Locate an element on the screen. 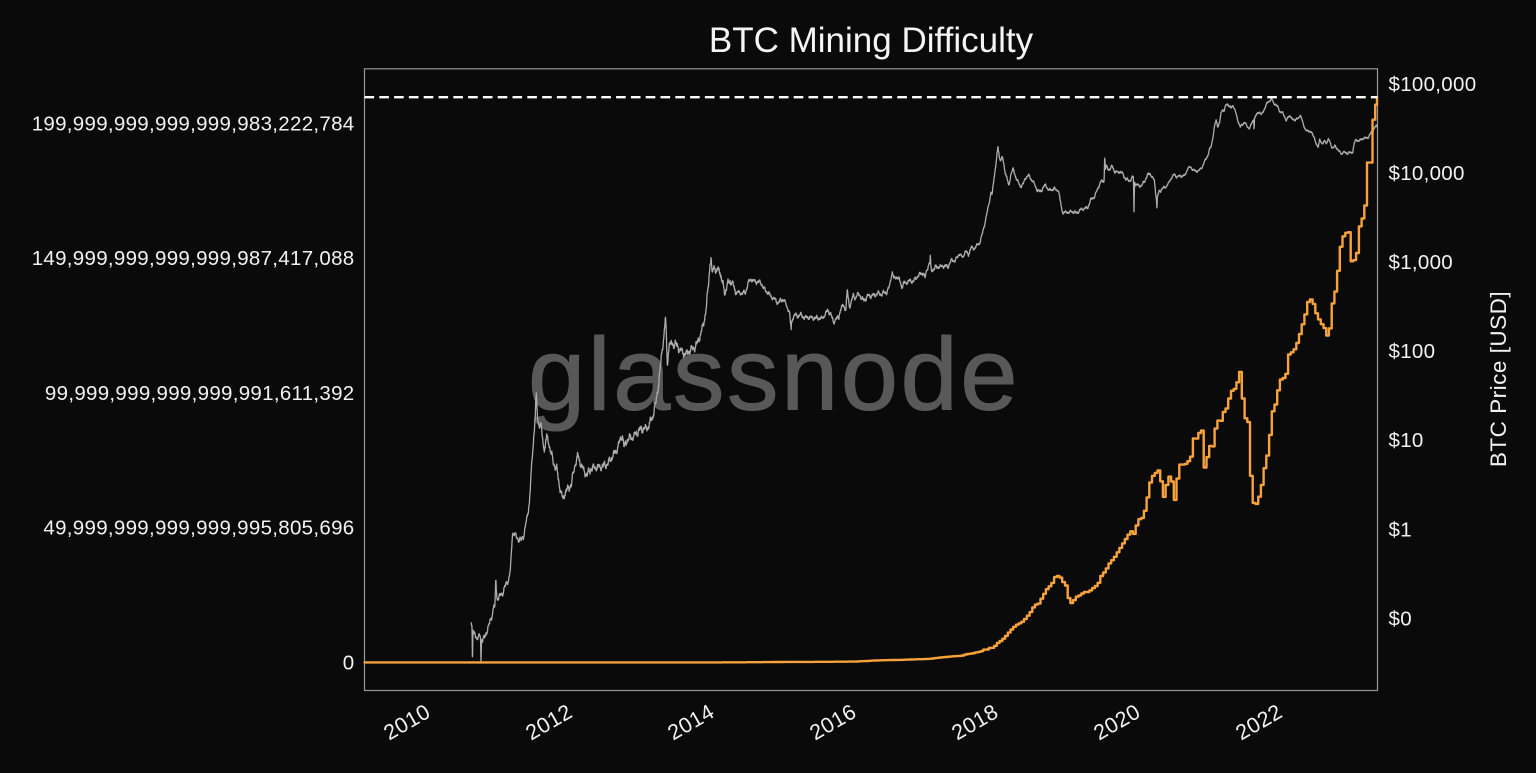 The height and width of the screenshot is (773, 1536). svg-text: glassnode is located at coordinates (774, 374).